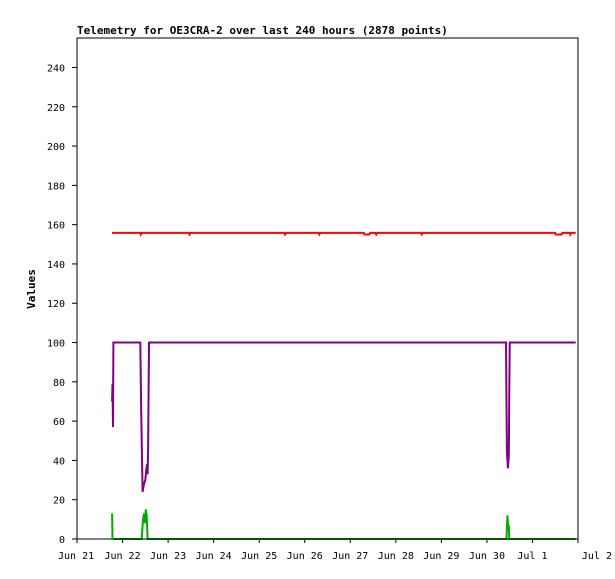  What do you see at coordinates (532, 556) in the screenshot?
I see `x-tick-label: Jul 1` at bounding box center [532, 556].